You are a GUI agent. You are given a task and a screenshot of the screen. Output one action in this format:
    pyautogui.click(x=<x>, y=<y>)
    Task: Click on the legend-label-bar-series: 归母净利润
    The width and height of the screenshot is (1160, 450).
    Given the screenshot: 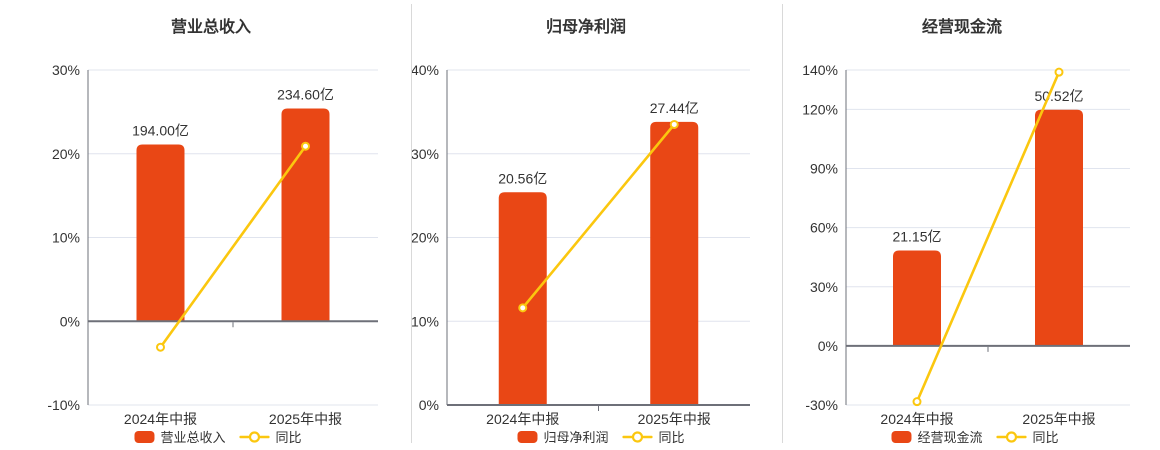 What is the action you would take?
    pyautogui.click(x=576, y=437)
    